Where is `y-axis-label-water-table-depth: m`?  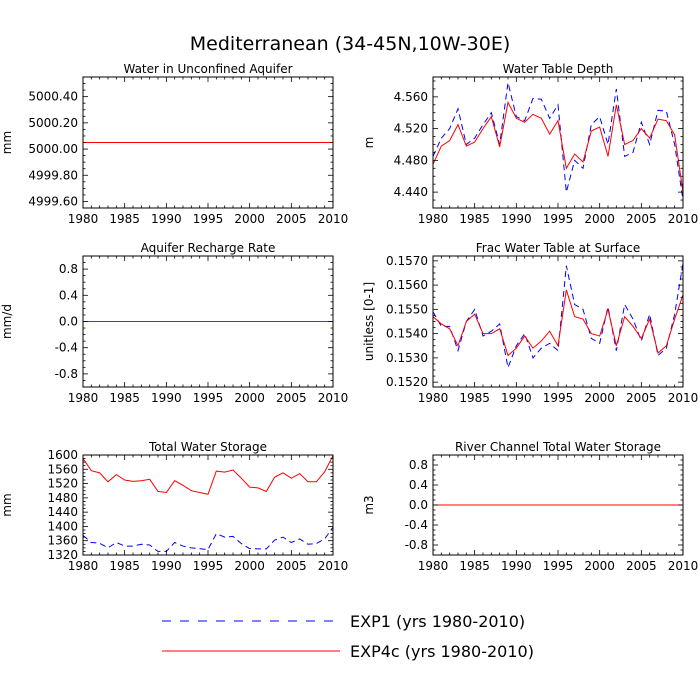
y-axis-label-water-table-depth: m is located at coordinates (369, 143).